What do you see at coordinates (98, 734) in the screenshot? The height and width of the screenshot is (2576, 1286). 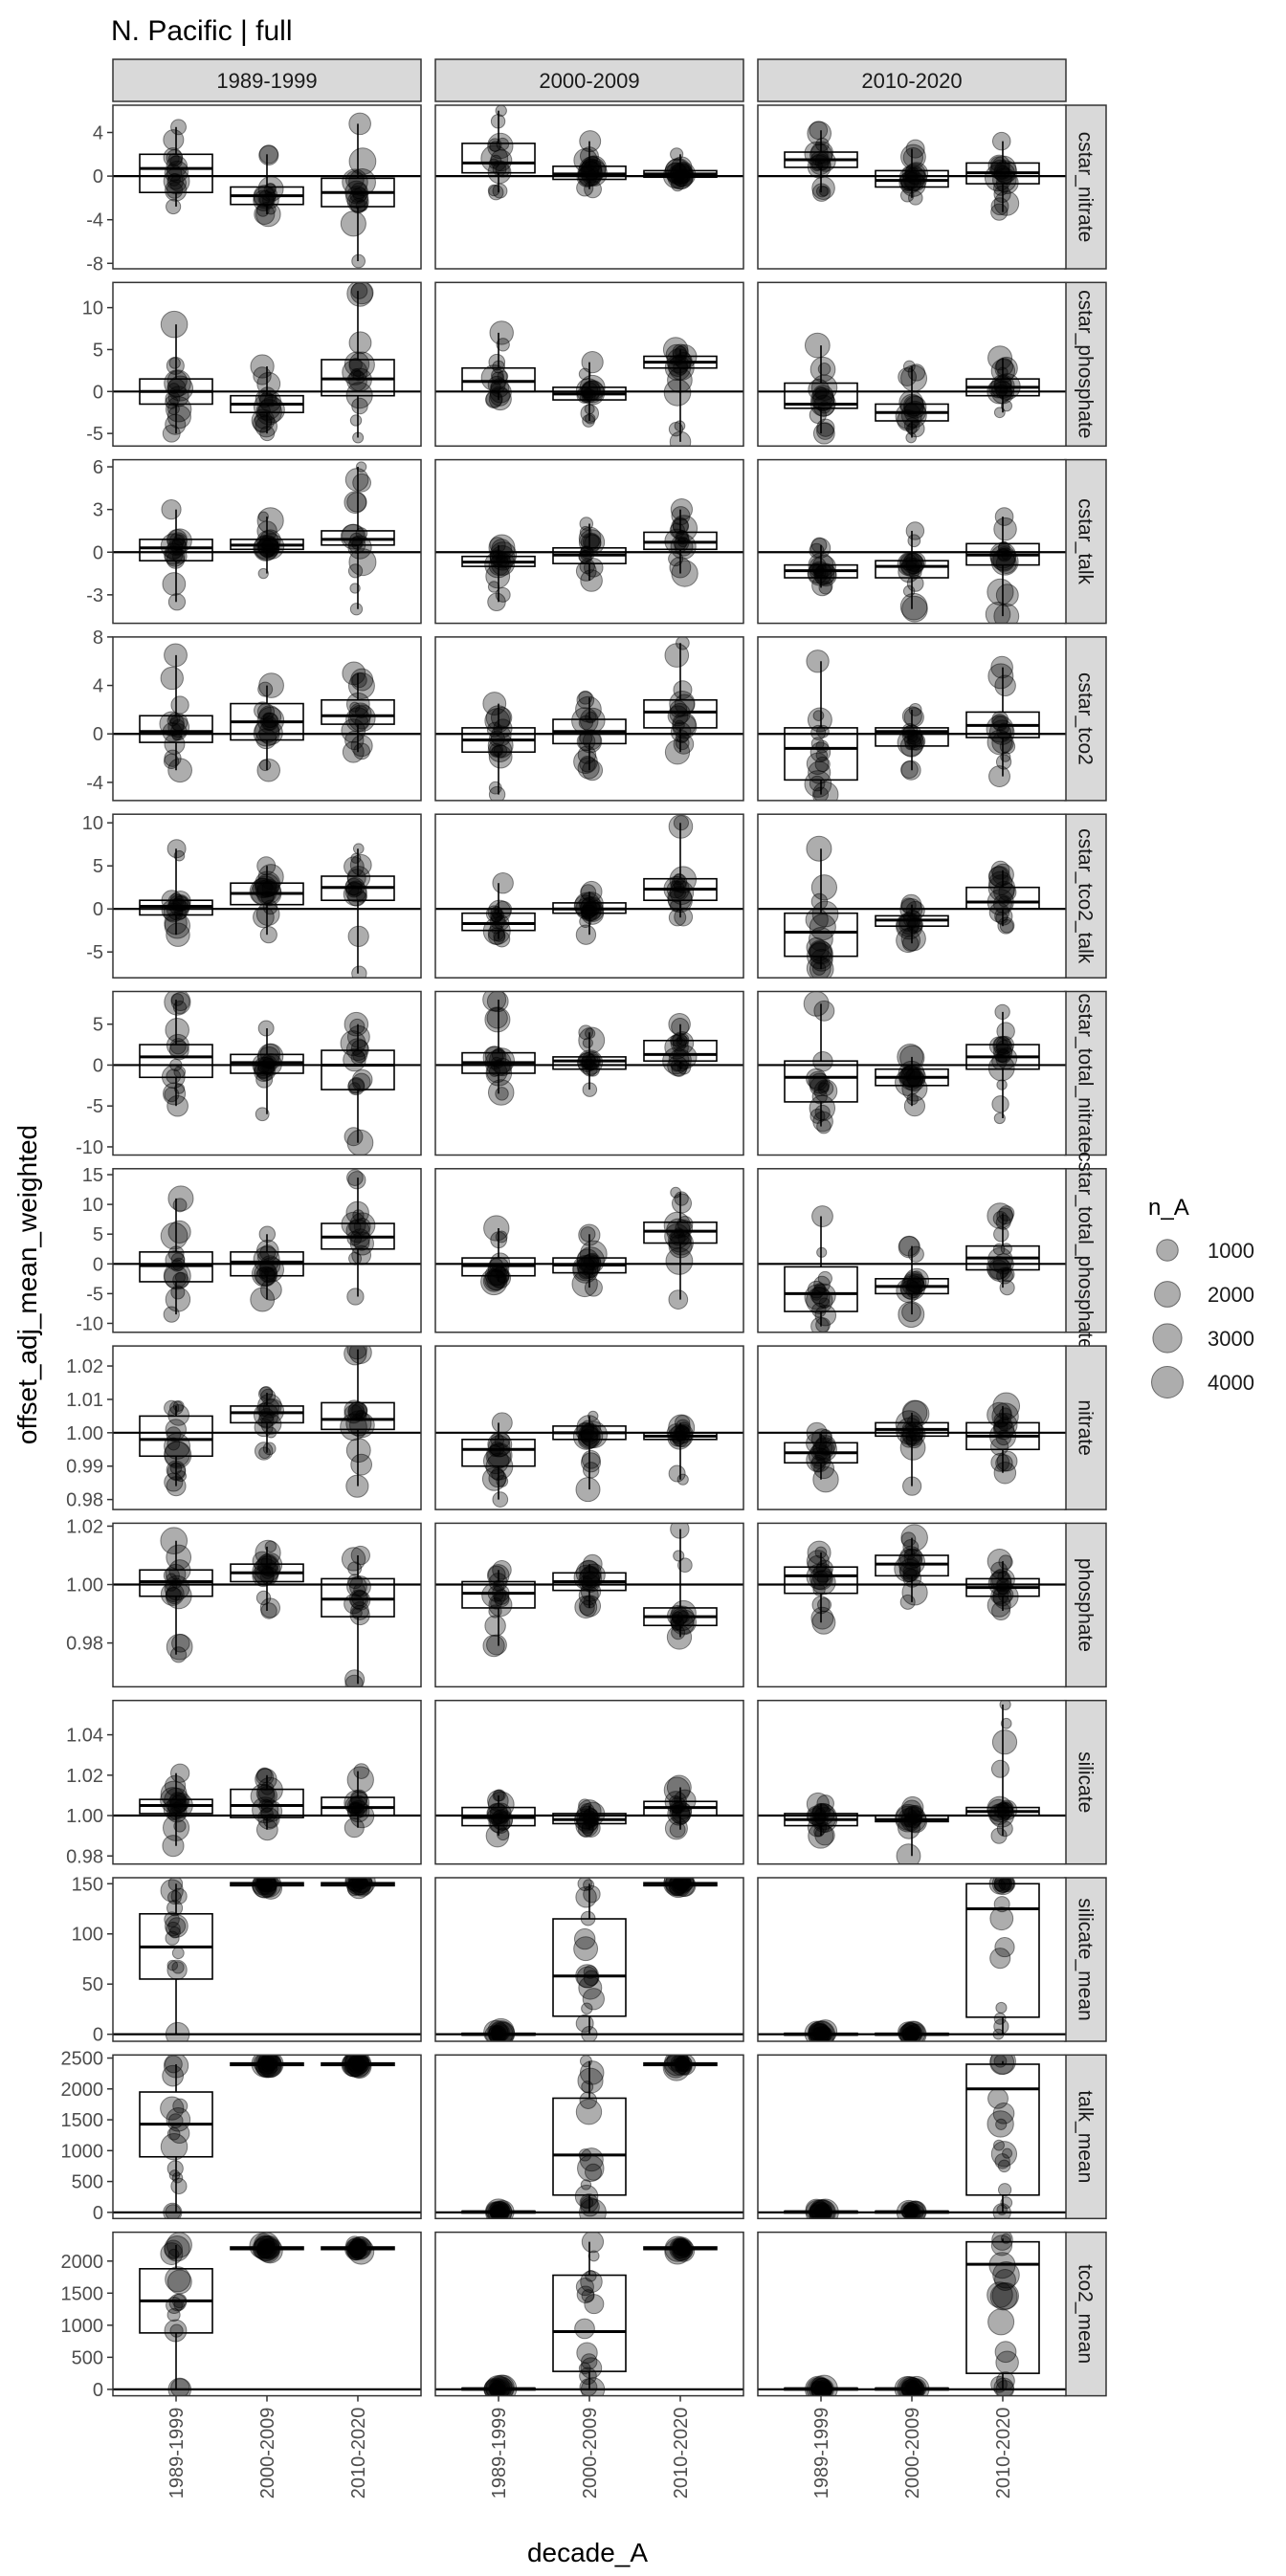 I see `y-tick-label: 0` at bounding box center [98, 734].